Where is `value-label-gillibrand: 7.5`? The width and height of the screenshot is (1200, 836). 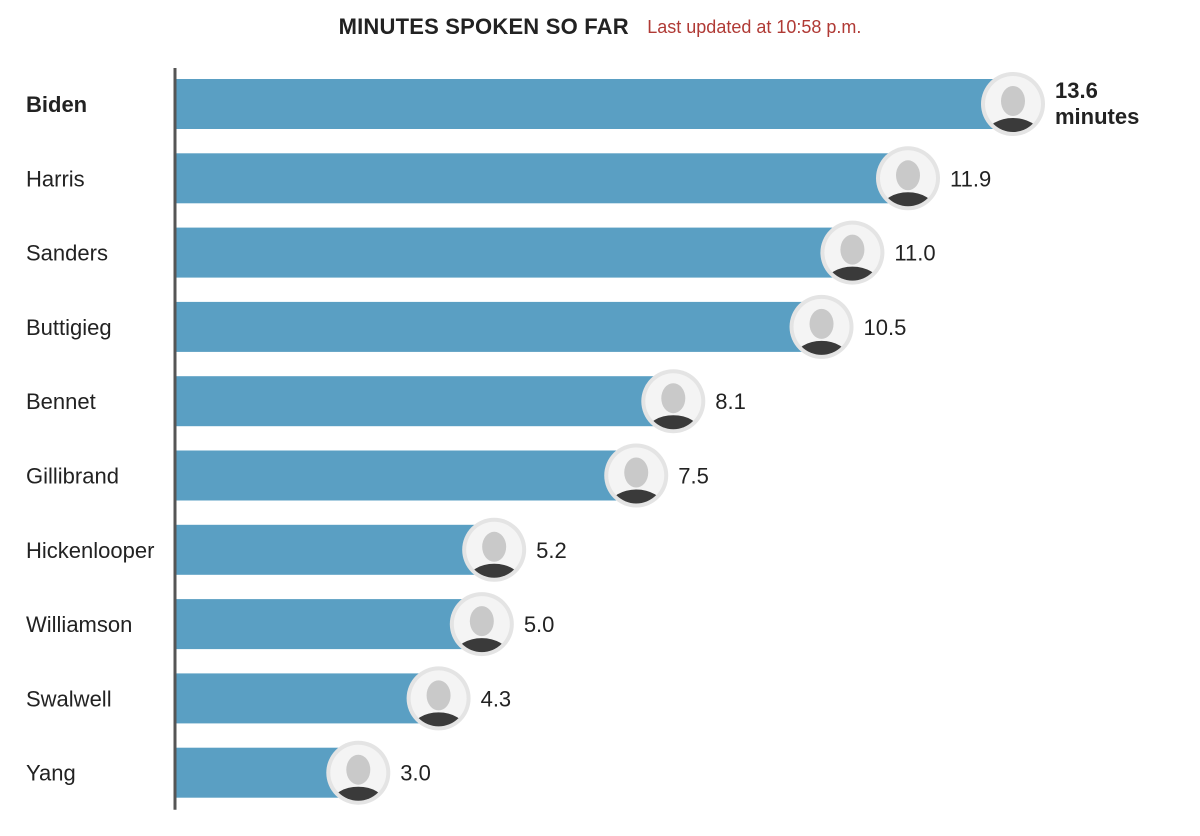 value-label-gillibrand: 7.5 is located at coordinates (693, 476).